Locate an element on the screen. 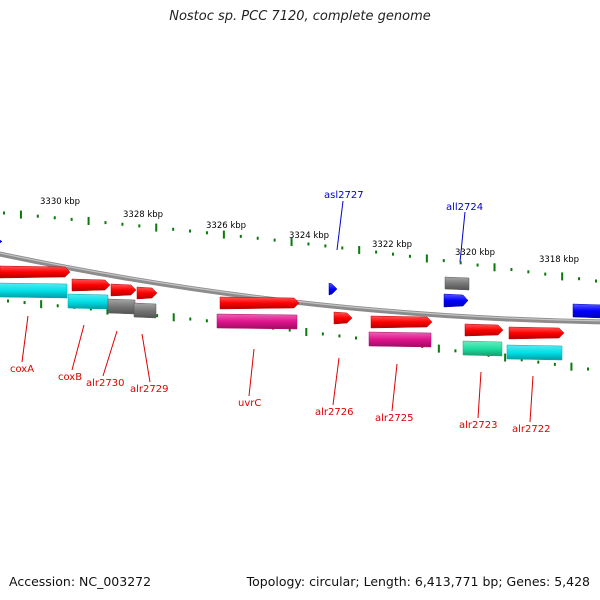 Image resolution: width=600 pixels, height=600 pixels. tick-label: 3324 kbp is located at coordinates (309, 236).